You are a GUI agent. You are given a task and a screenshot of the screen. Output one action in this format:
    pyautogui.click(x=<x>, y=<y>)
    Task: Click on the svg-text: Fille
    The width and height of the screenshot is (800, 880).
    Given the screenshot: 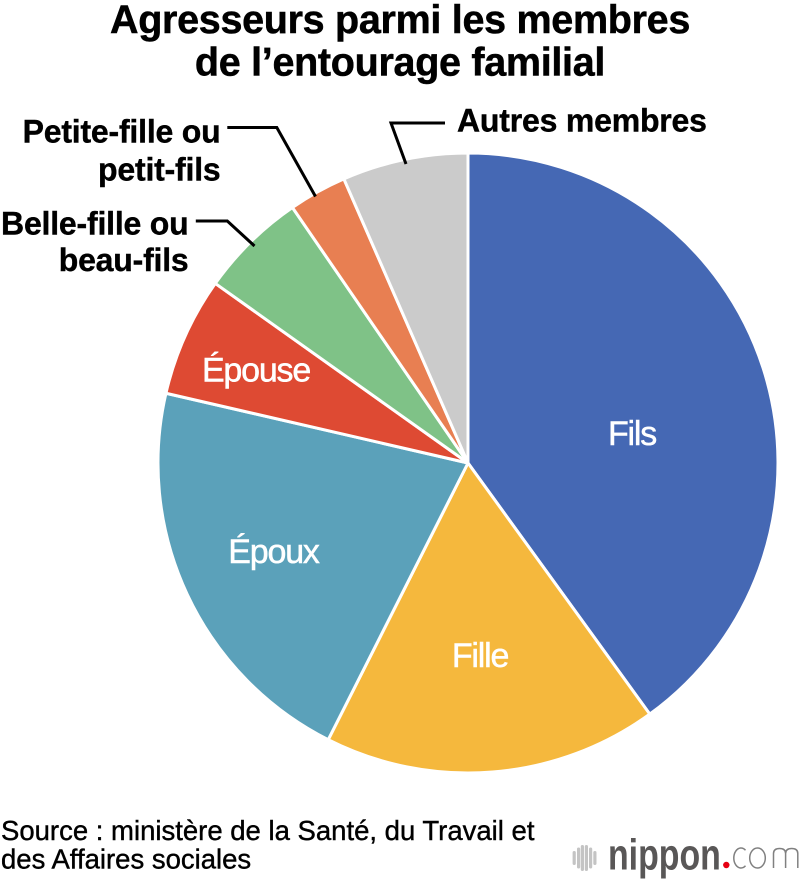 What is the action you would take?
    pyautogui.click(x=480, y=656)
    